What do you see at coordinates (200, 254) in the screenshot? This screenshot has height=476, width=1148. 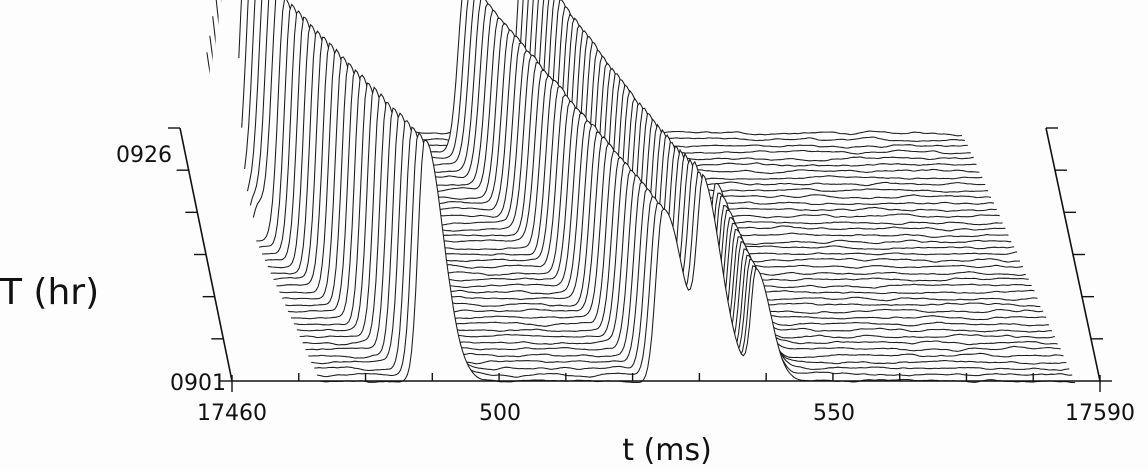 I see `T-axis-left-ticks` at bounding box center [200, 254].